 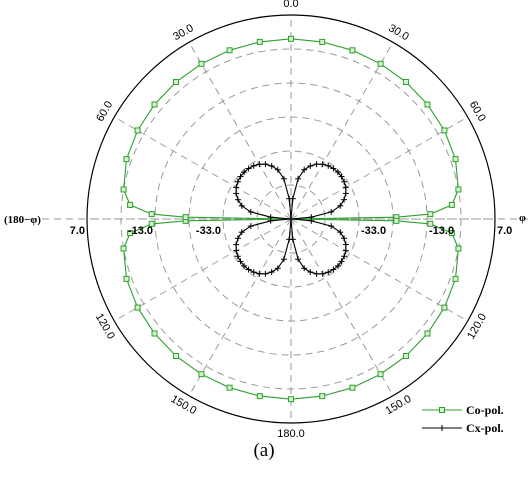 I want to click on legend-marker, so click(x=442, y=410).